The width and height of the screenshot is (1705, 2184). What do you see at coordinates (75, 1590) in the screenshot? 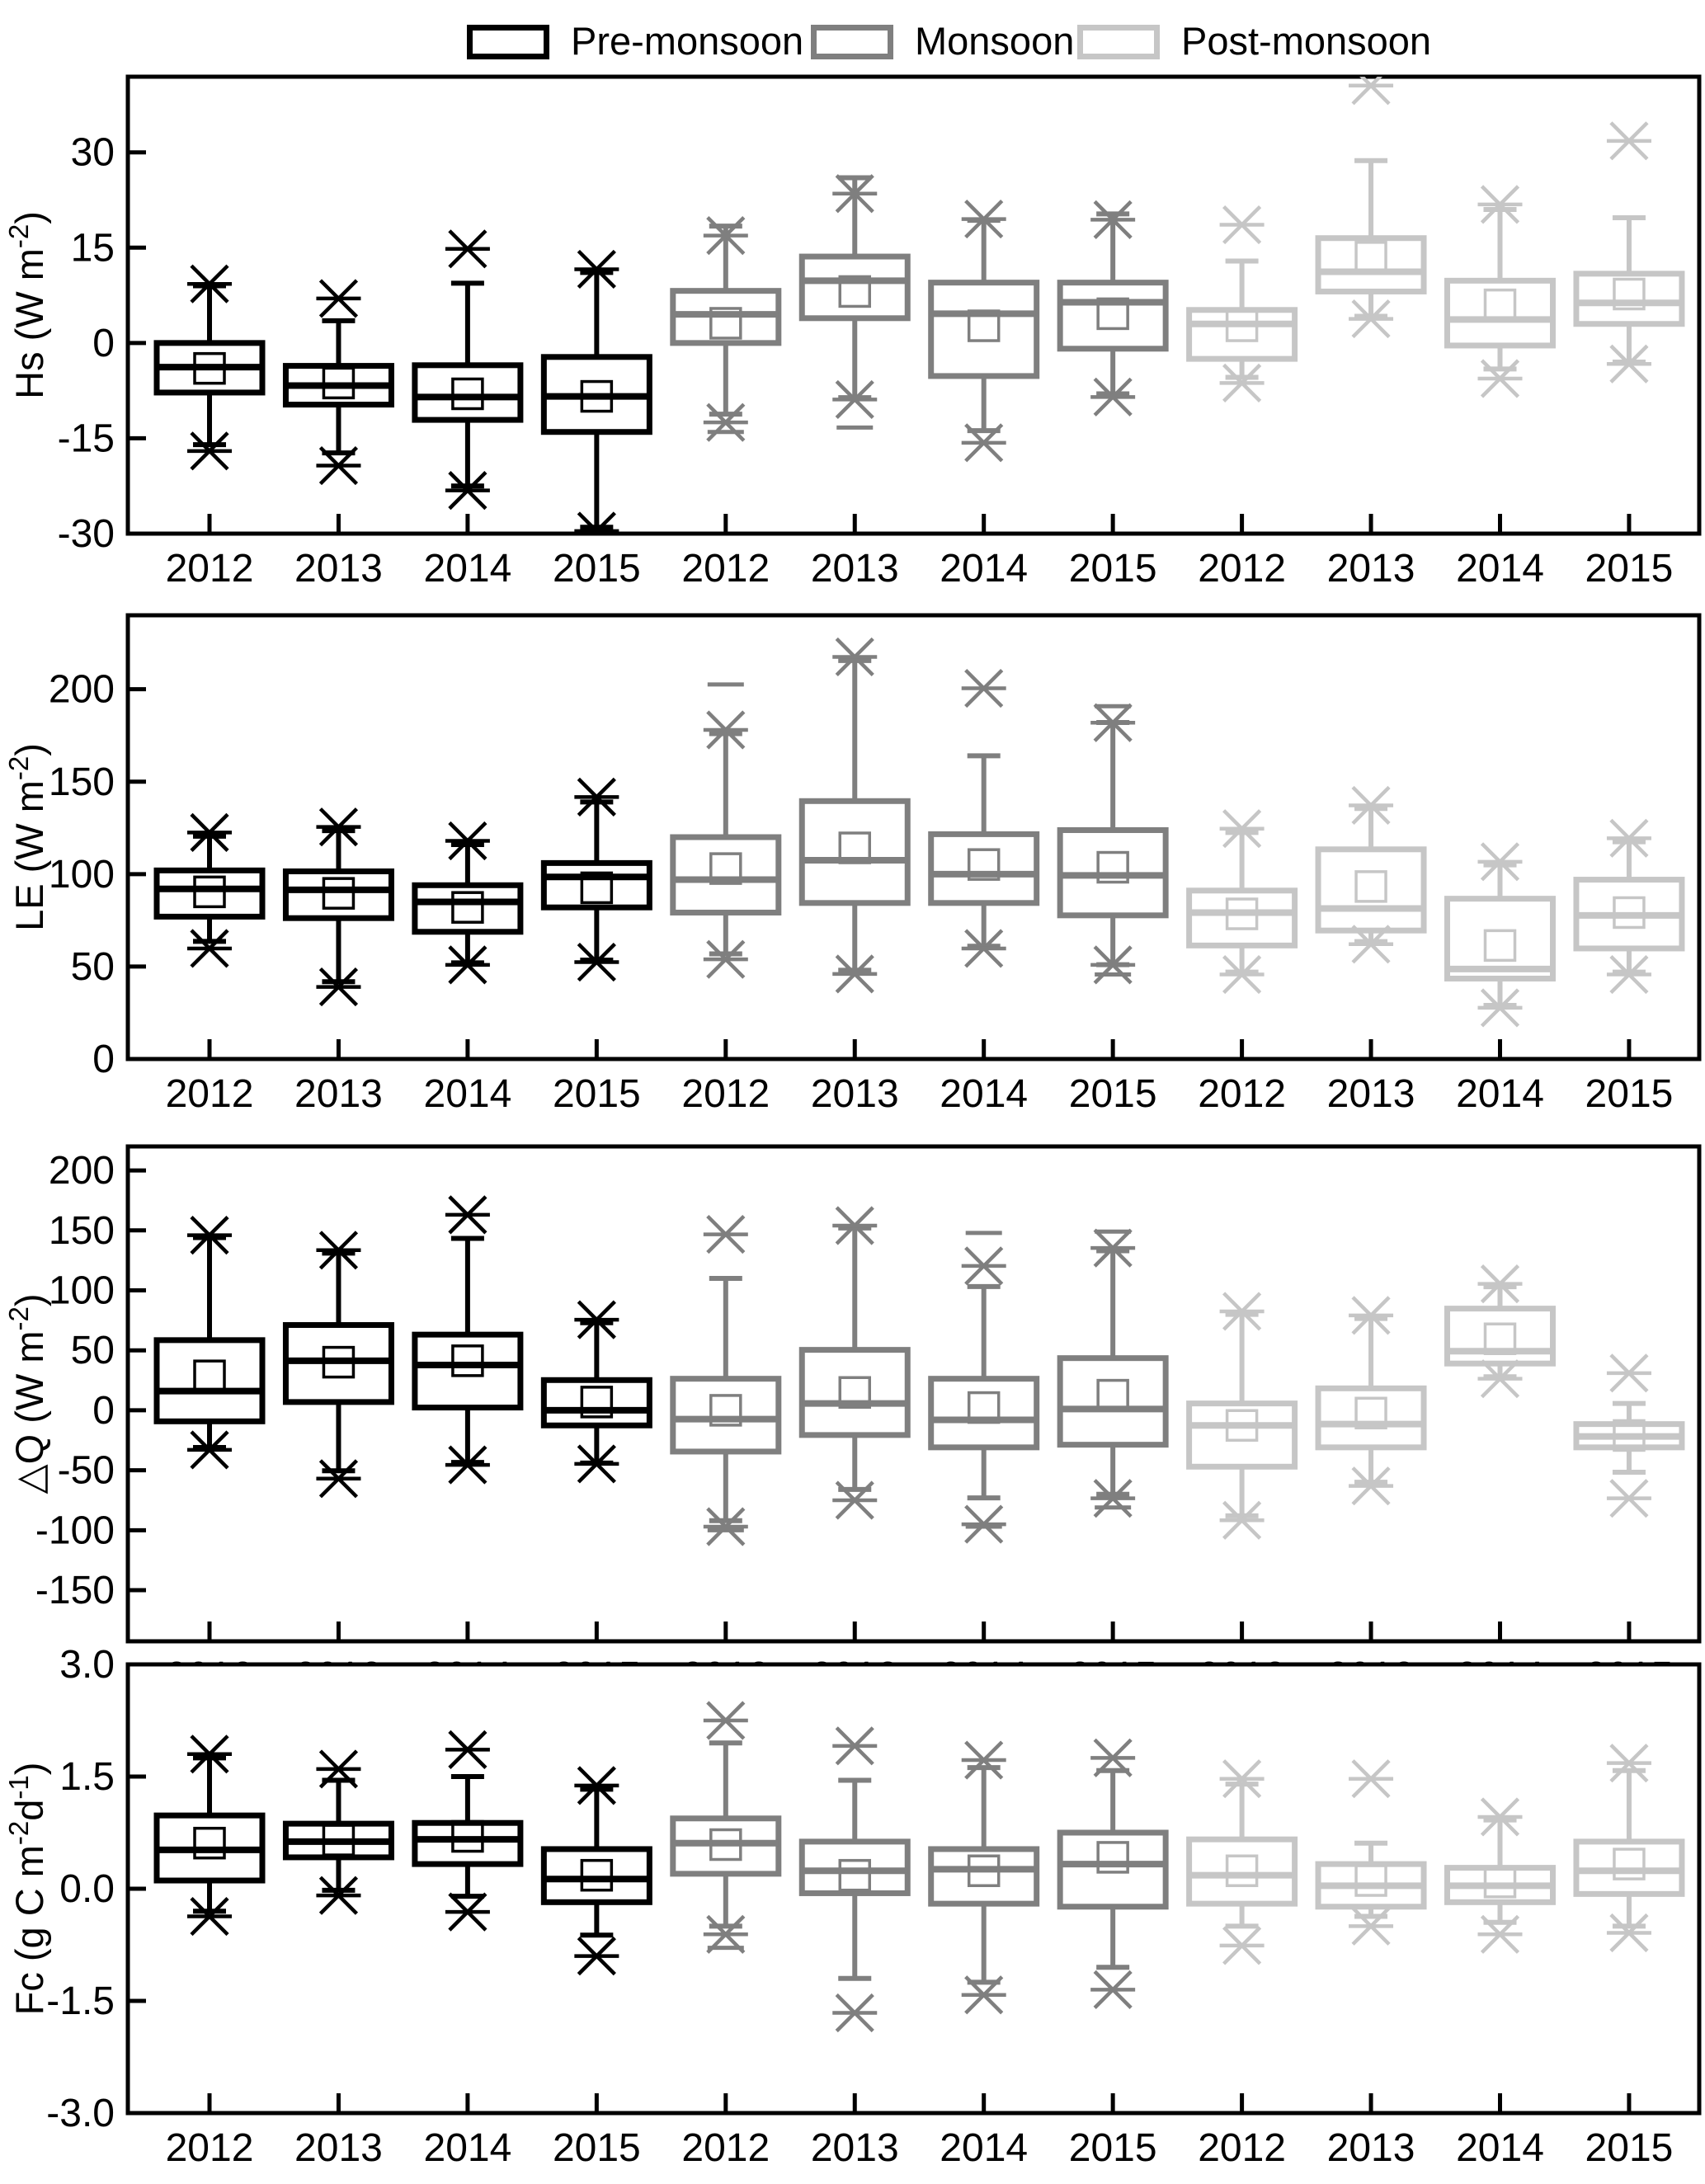
I see `y-tick-label-dq: -150` at bounding box center [75, 1590].